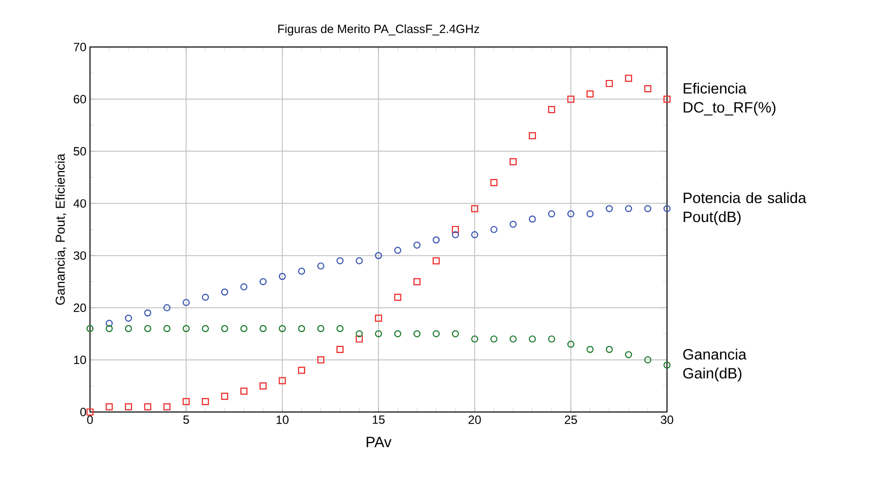  I want to click on x-axis-title: PAv, so click(379, 442).